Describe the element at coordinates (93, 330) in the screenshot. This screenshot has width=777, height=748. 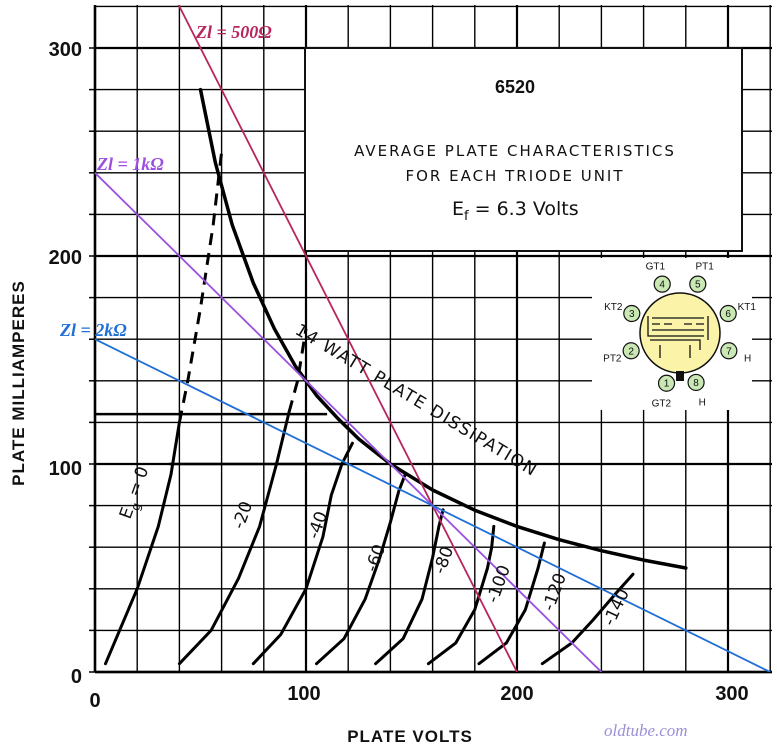
I see `load-line-label-2k: Zl = 2kΩ` at that location.